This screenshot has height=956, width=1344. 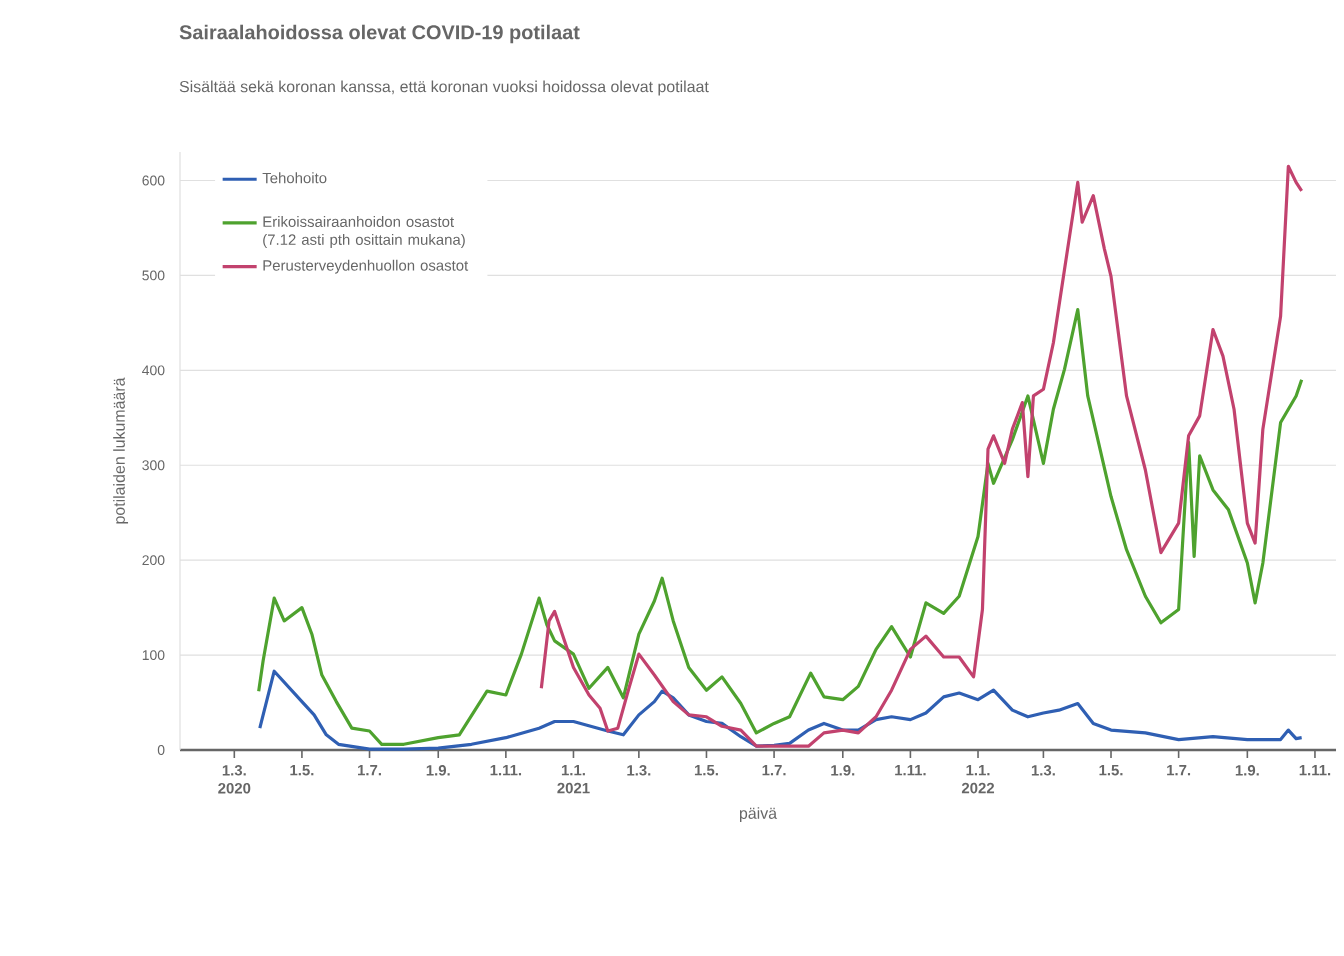 What do you see at coordinates (379, 34) in the screenshot?
I see `chart-title: Sairaalahoidossa olevat COVID-19 potilaat` at bounding box center [379, 34].